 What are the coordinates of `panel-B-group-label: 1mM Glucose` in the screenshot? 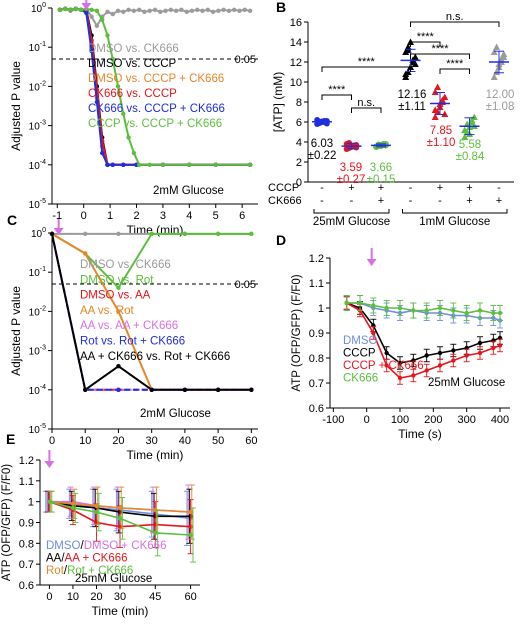 It's located at (454, 222).